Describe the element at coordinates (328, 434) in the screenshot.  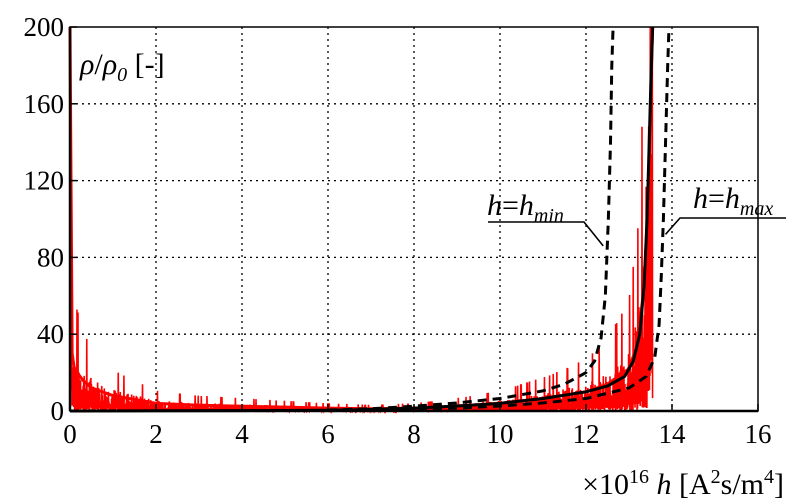
I see `x-tick-label-6: 6` at that location.